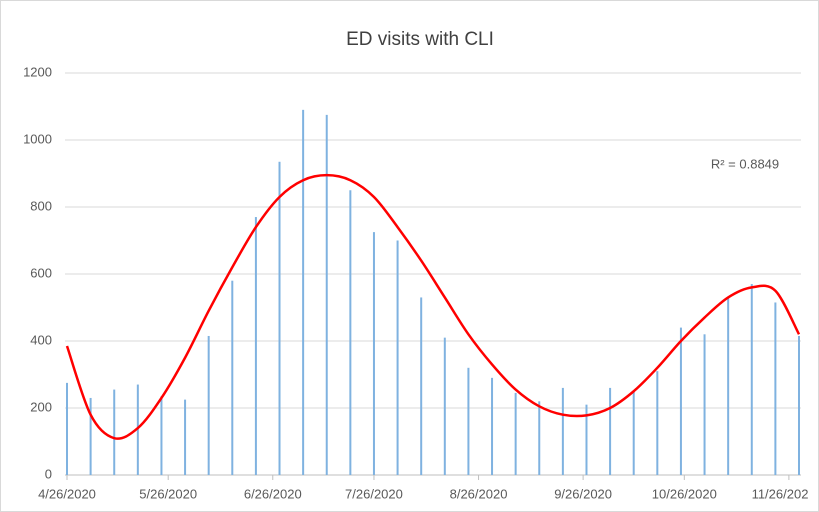 The width and height of the screenshot is (819, 512). What do you see at coordinates (67, 493) in the screenshot?
I see `x-tick-label: 4/26/2020` at bounding box center [67, 493].